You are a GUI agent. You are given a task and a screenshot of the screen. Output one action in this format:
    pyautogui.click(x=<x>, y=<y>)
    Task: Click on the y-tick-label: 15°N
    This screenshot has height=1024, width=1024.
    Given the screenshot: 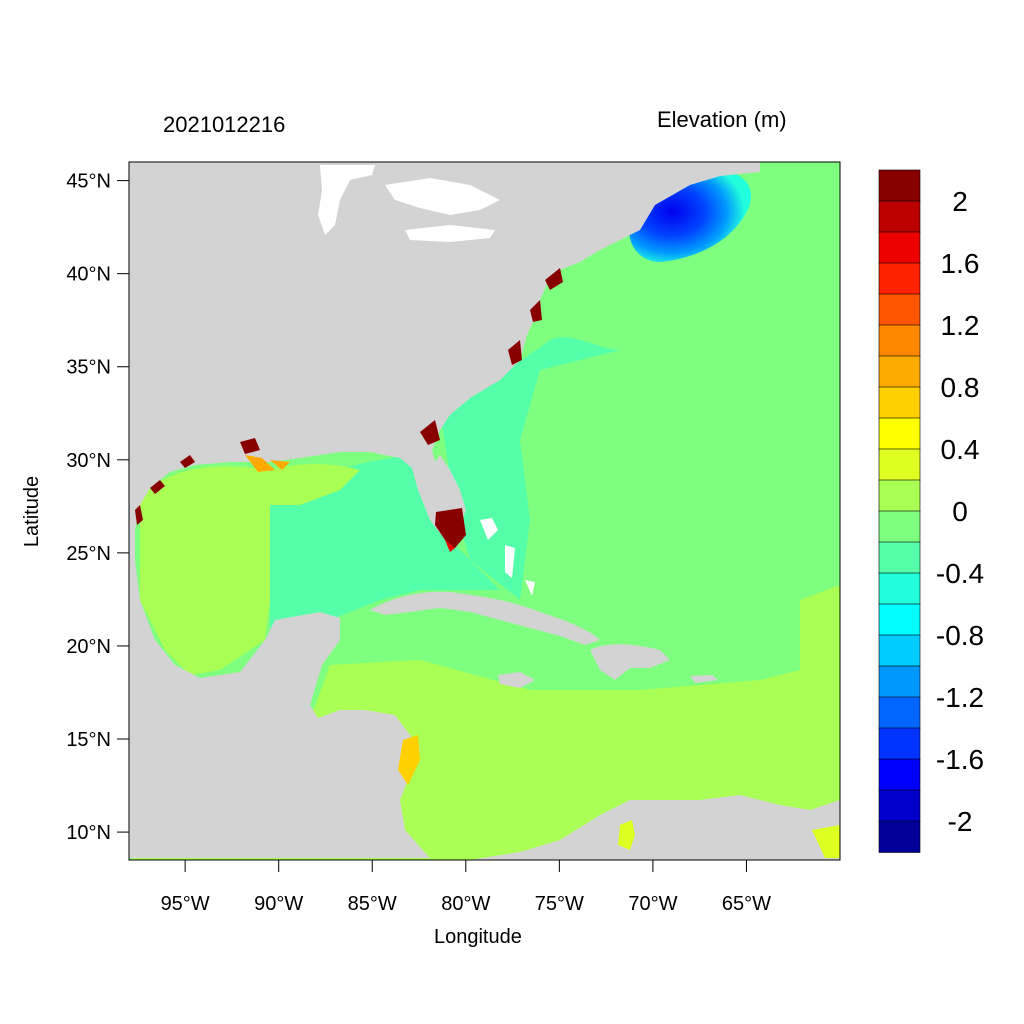 What is the action you would take?
    pyautogui.click(x=88, y=740)
    